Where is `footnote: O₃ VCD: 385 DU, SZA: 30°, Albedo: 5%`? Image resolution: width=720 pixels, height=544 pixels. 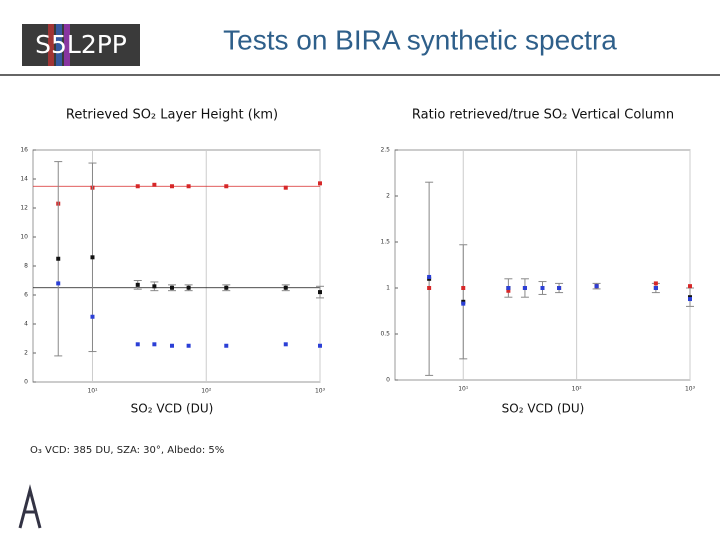 footnote: O₃ VCD: 385 DU, SZA: 30°, Albedo: 5% is located at coordinates (127, 450).